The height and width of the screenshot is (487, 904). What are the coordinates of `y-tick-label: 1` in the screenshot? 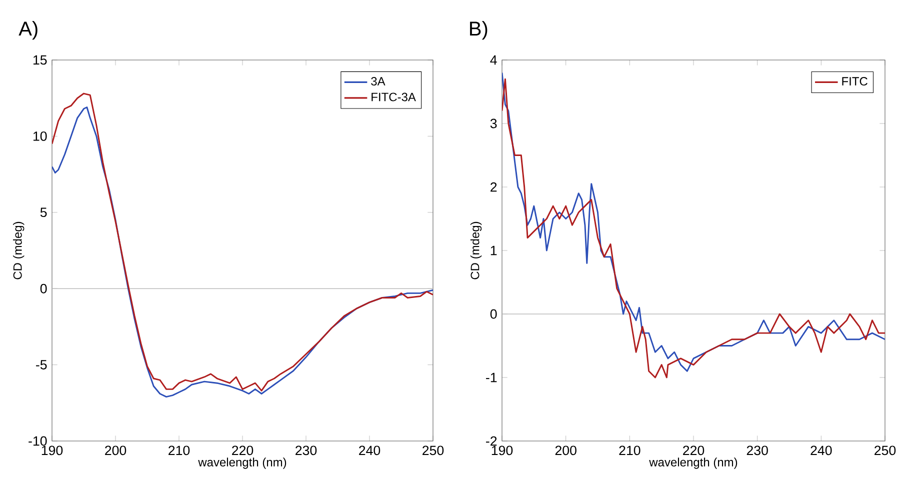 It's located at (493, 251).